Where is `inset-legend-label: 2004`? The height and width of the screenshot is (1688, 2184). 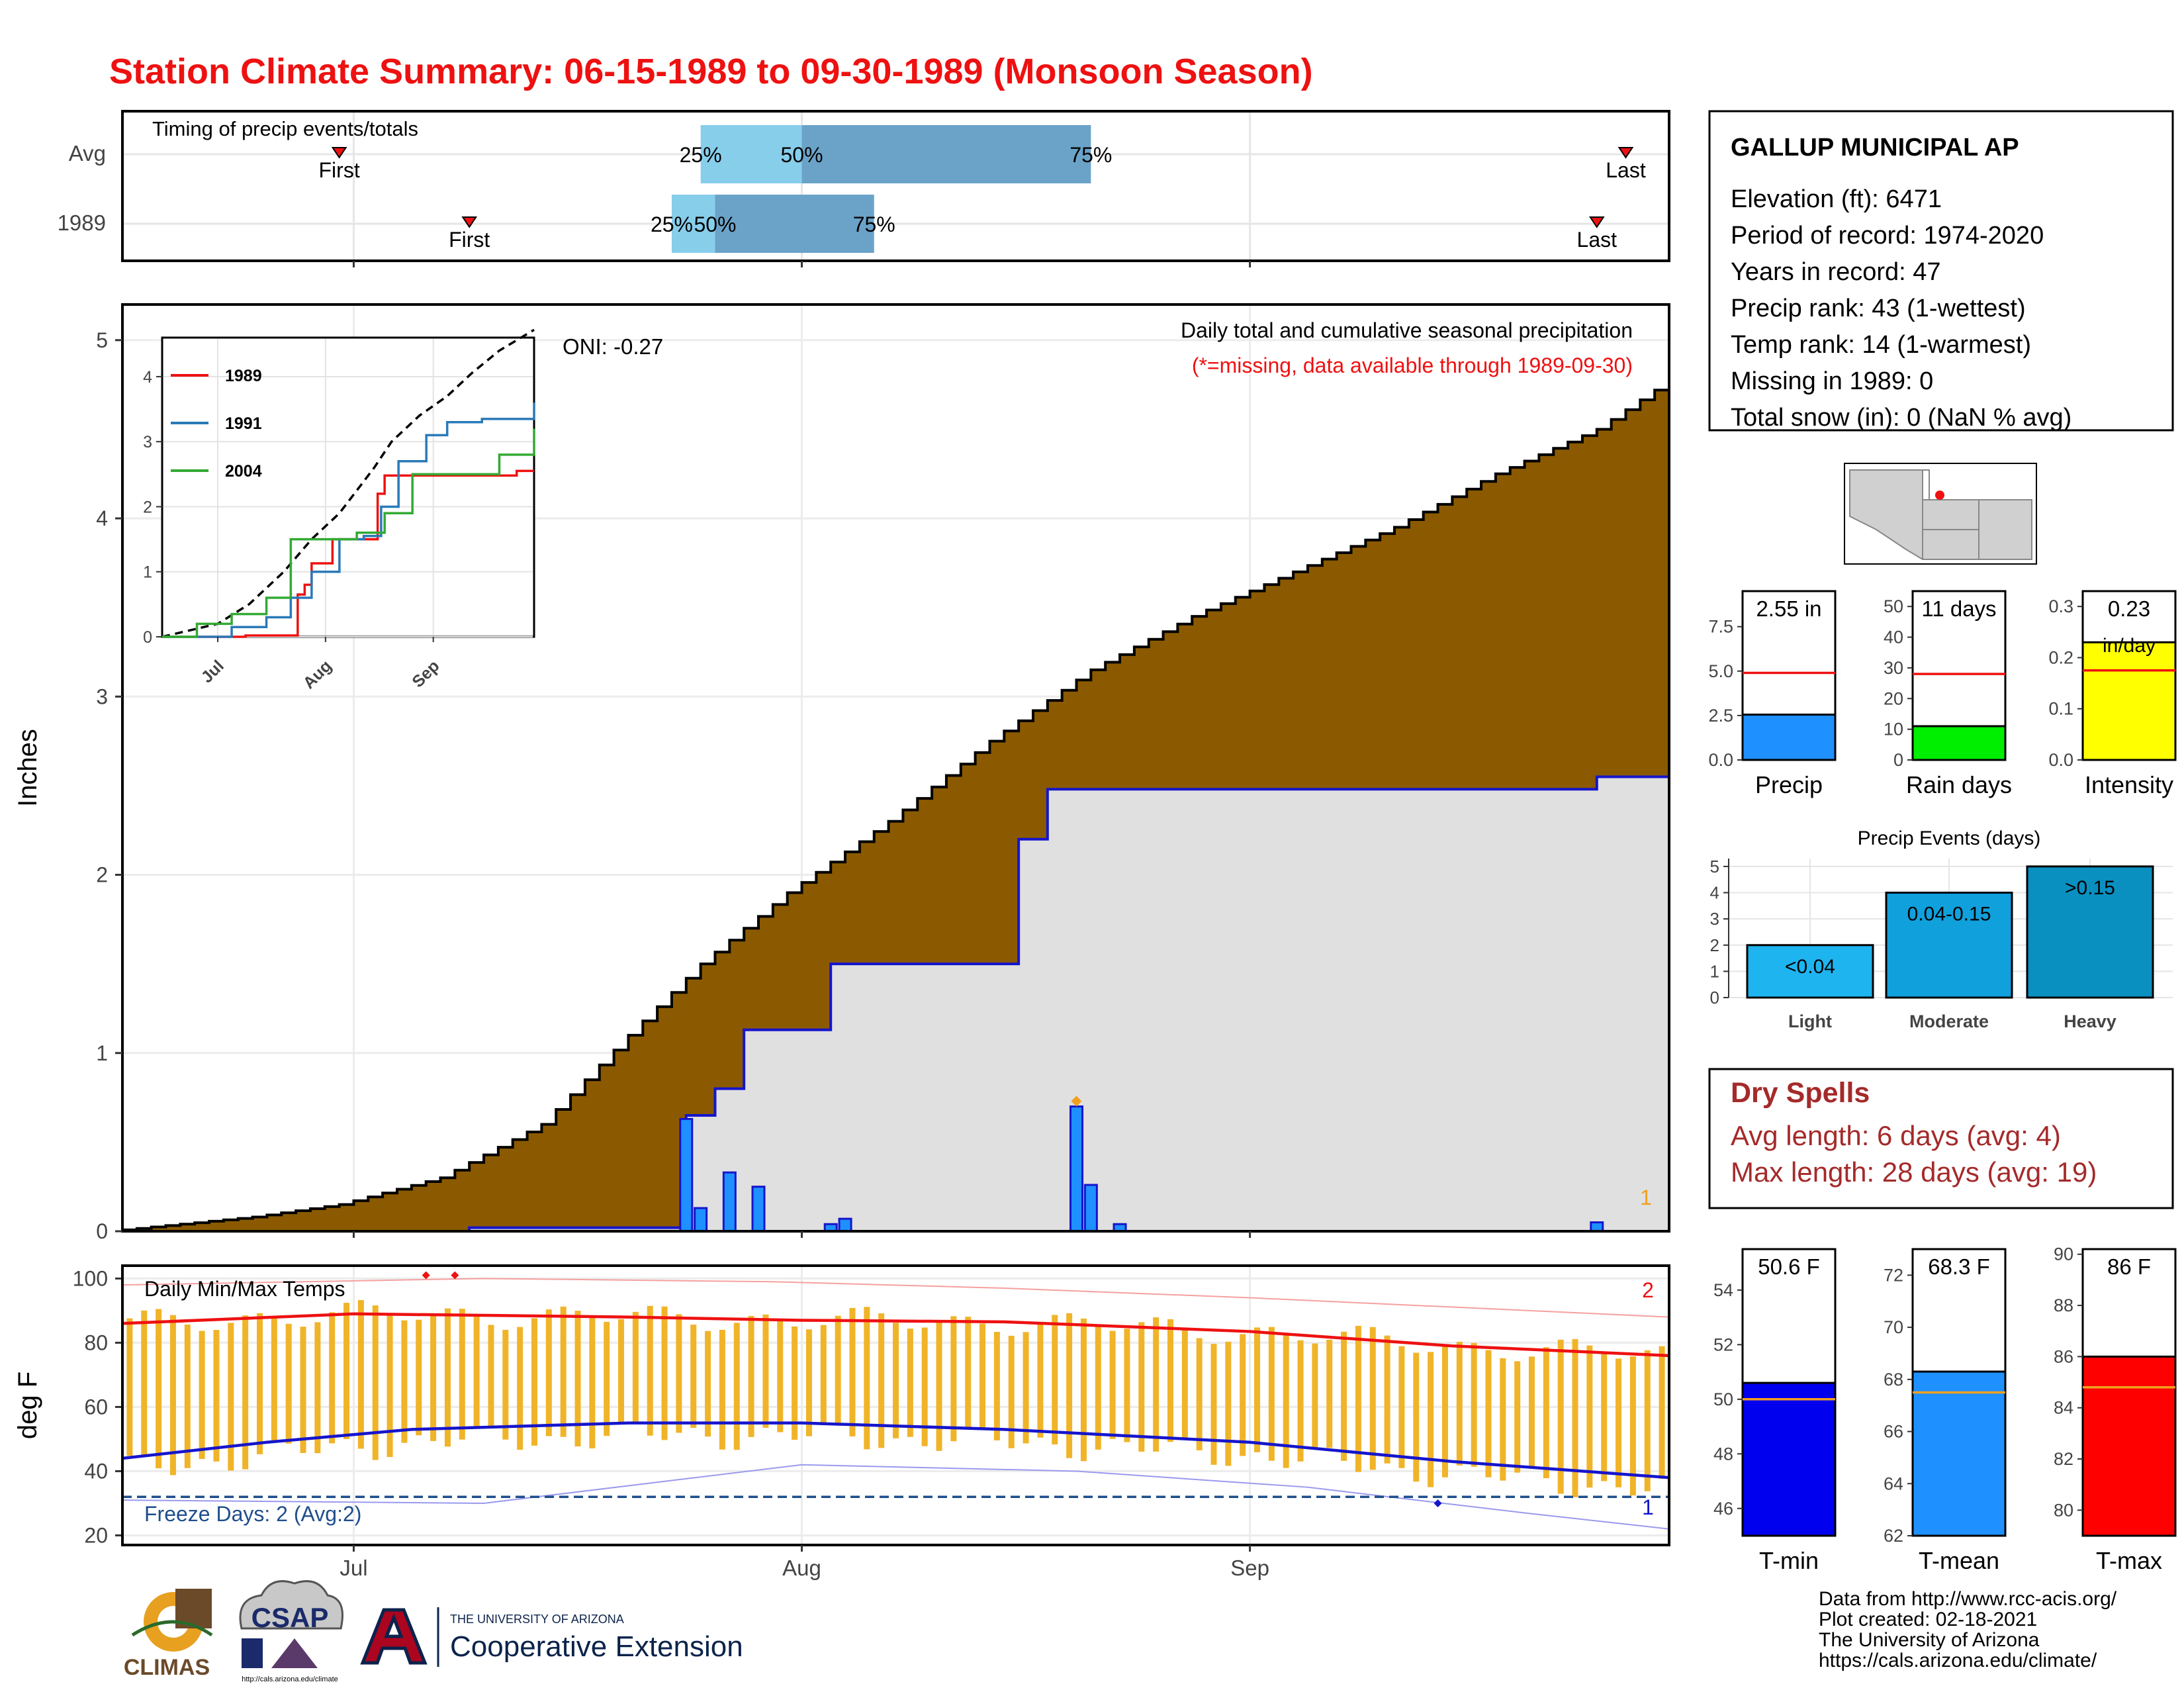
inset-legend-label: 2004 is located at coordinates (244, 471).